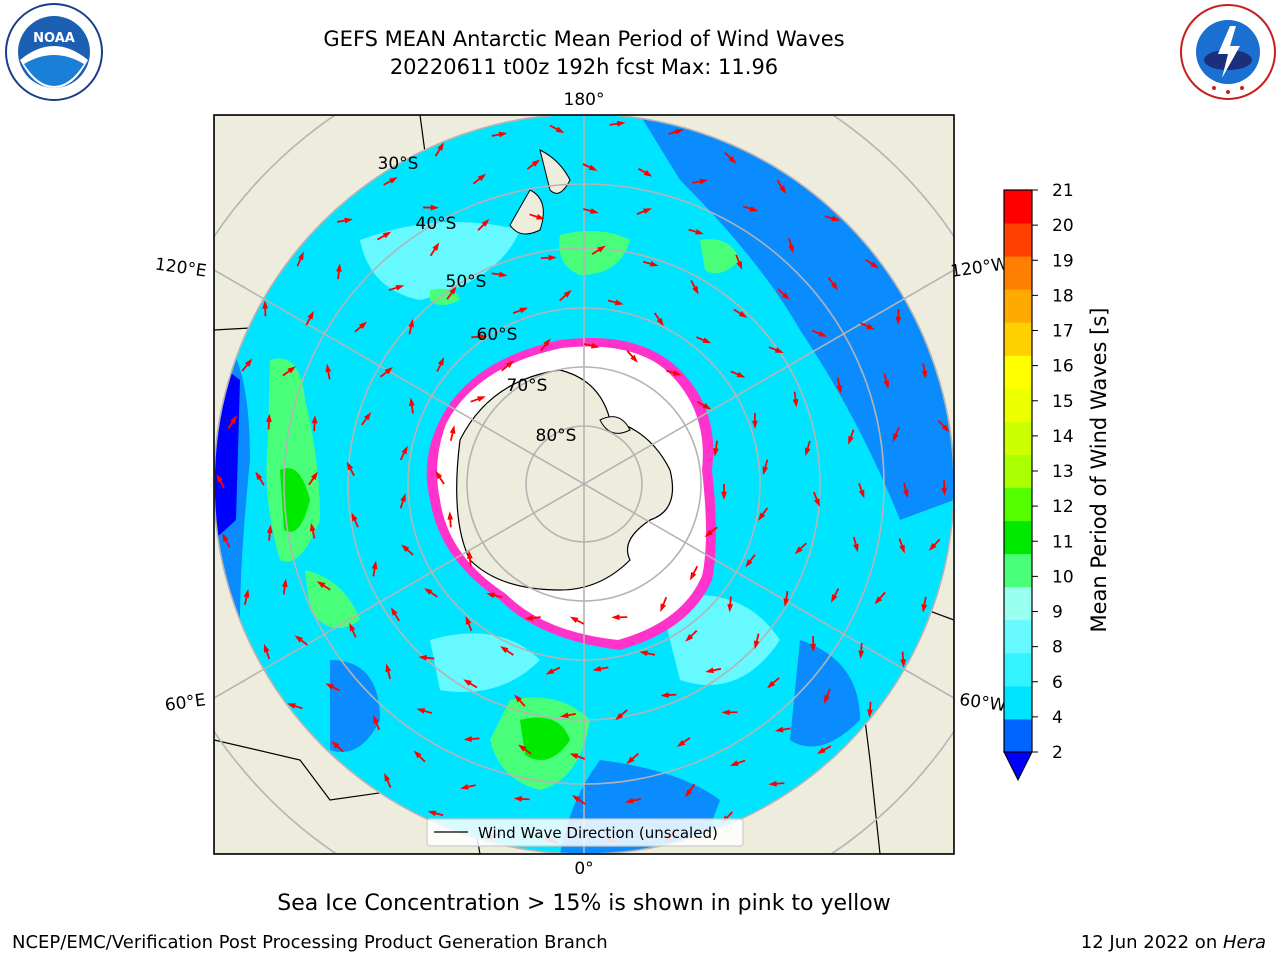 The height and width of the screenshot is (960, 1280). I want to click on map-legend: Wind Wave Direction (unscaled), so click(585, 832).